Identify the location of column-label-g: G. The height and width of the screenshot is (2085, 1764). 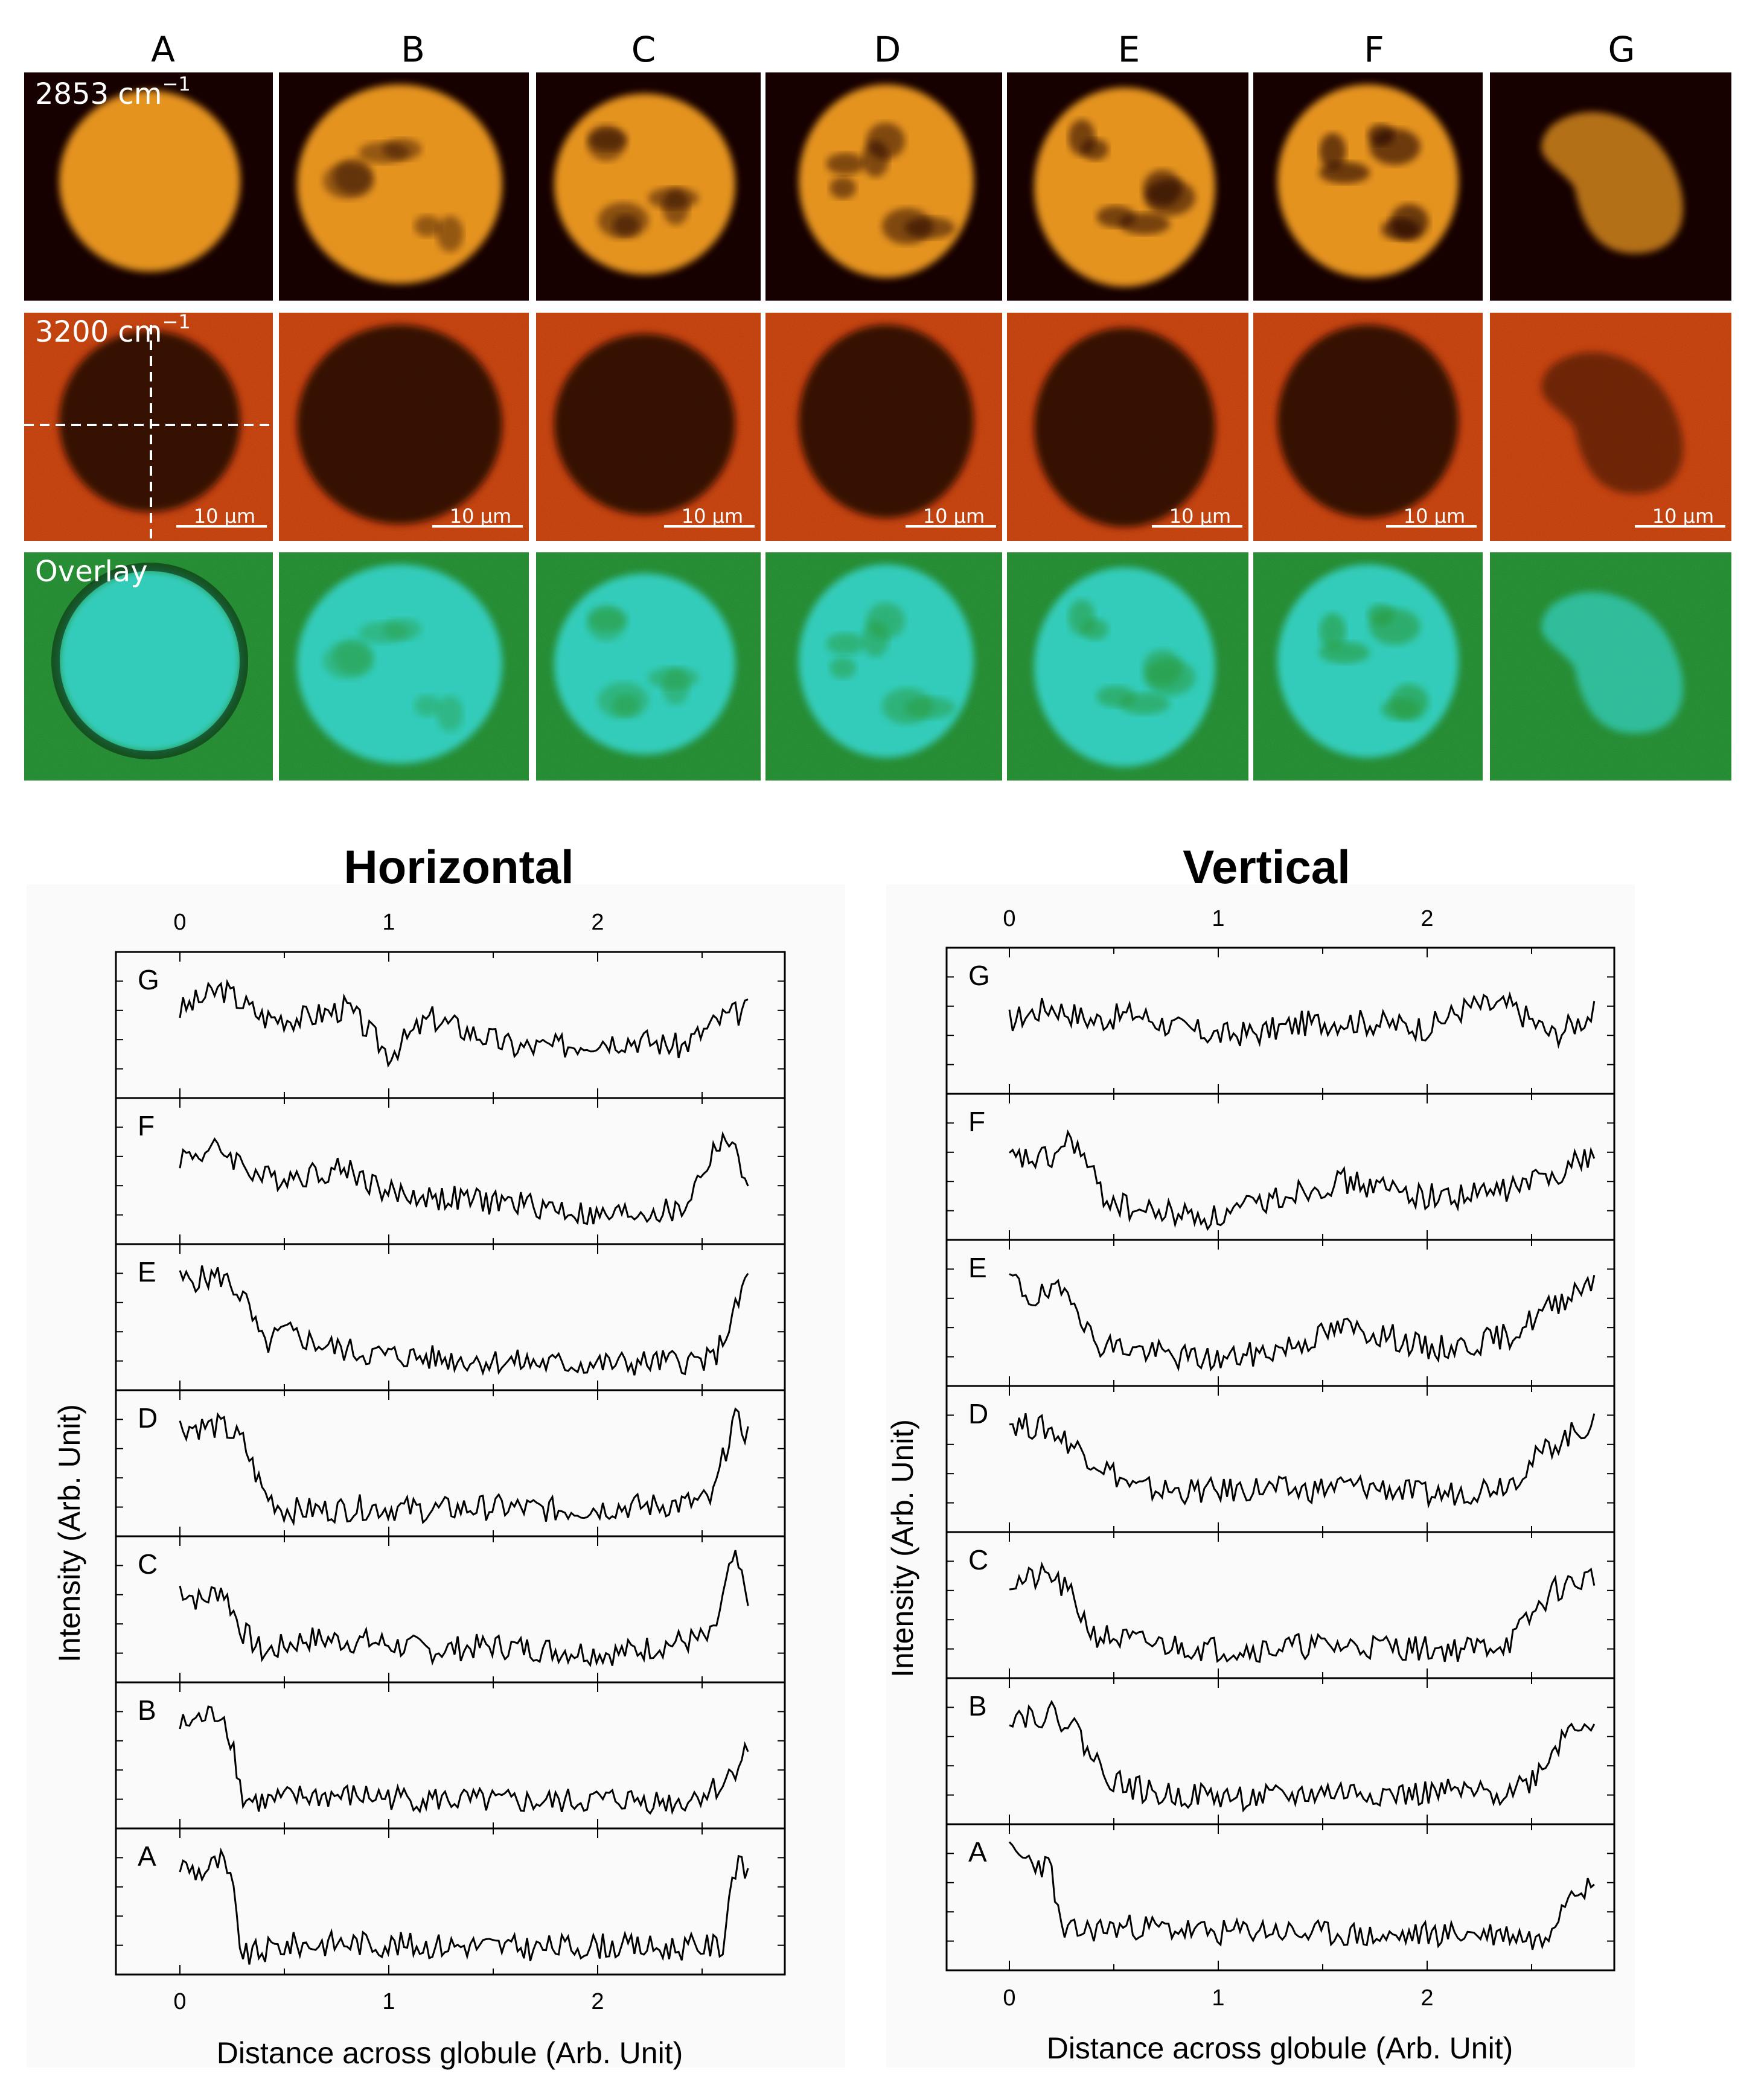
(1621, 50).